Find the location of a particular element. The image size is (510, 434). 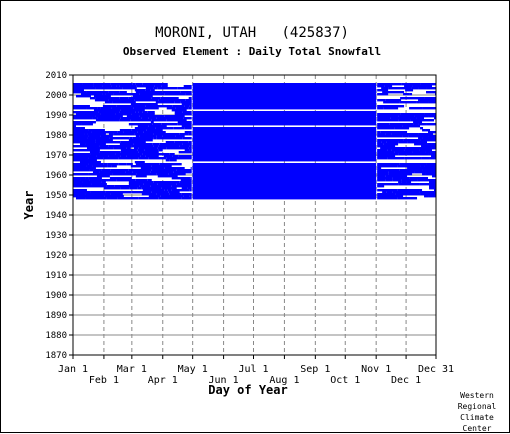

chart-subtitle: Observed Element : Daily Total Snowfall is located at coordinates (252, 51).